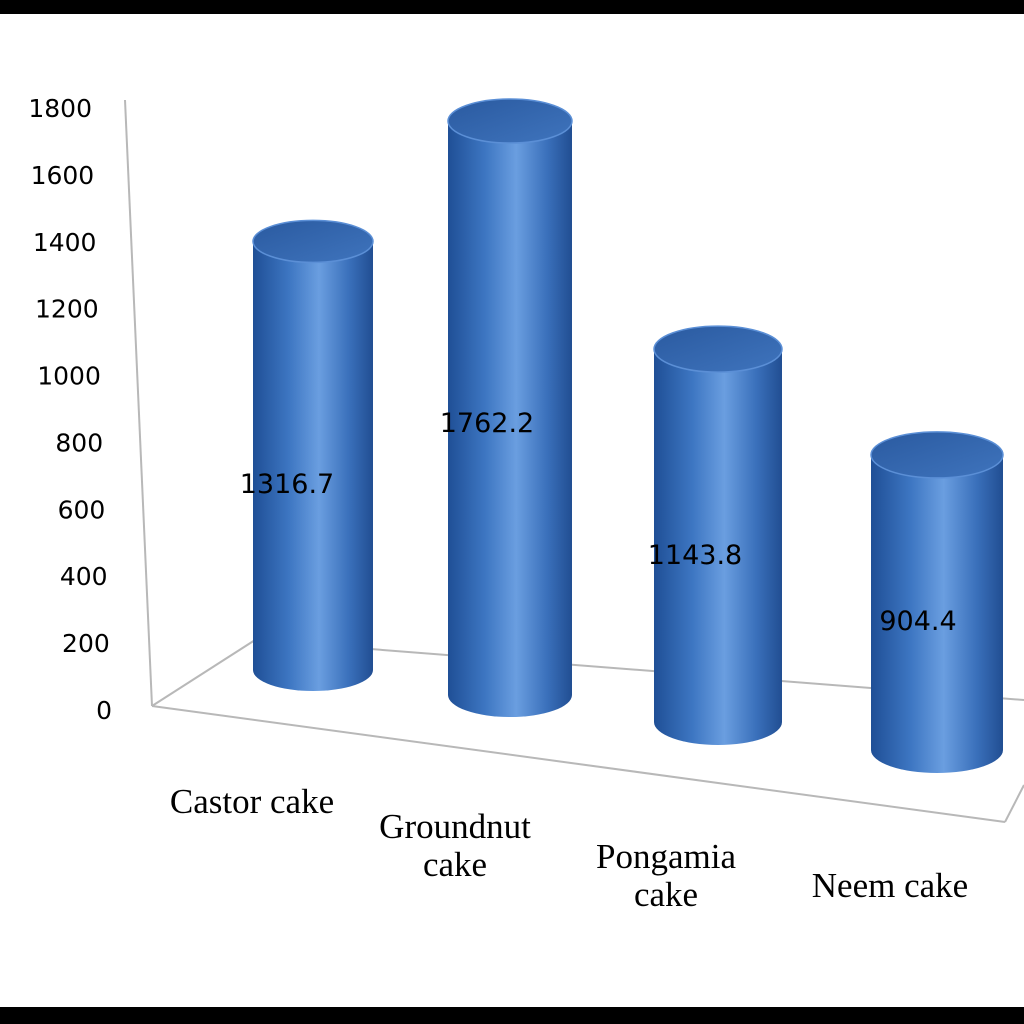 This screenshot has width=1024, height=1024. What do you see at coordinates (60, 108) in the screenshot?
I see `y-tick-label: 1800` at bounding box center [60, 108].